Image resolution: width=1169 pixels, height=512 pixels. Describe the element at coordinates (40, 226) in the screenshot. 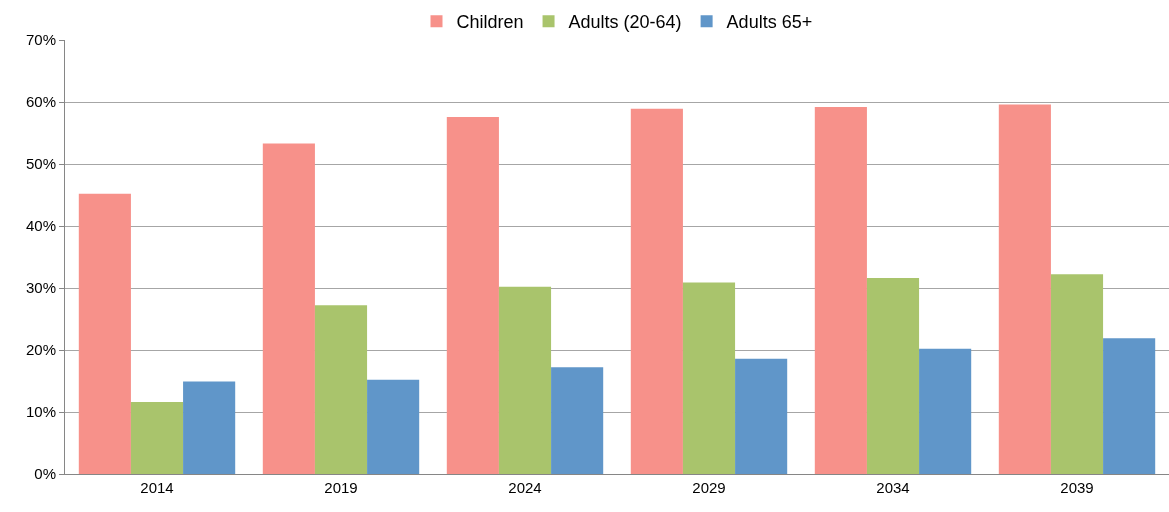

I see `y-tick-label: 40%` at that location.